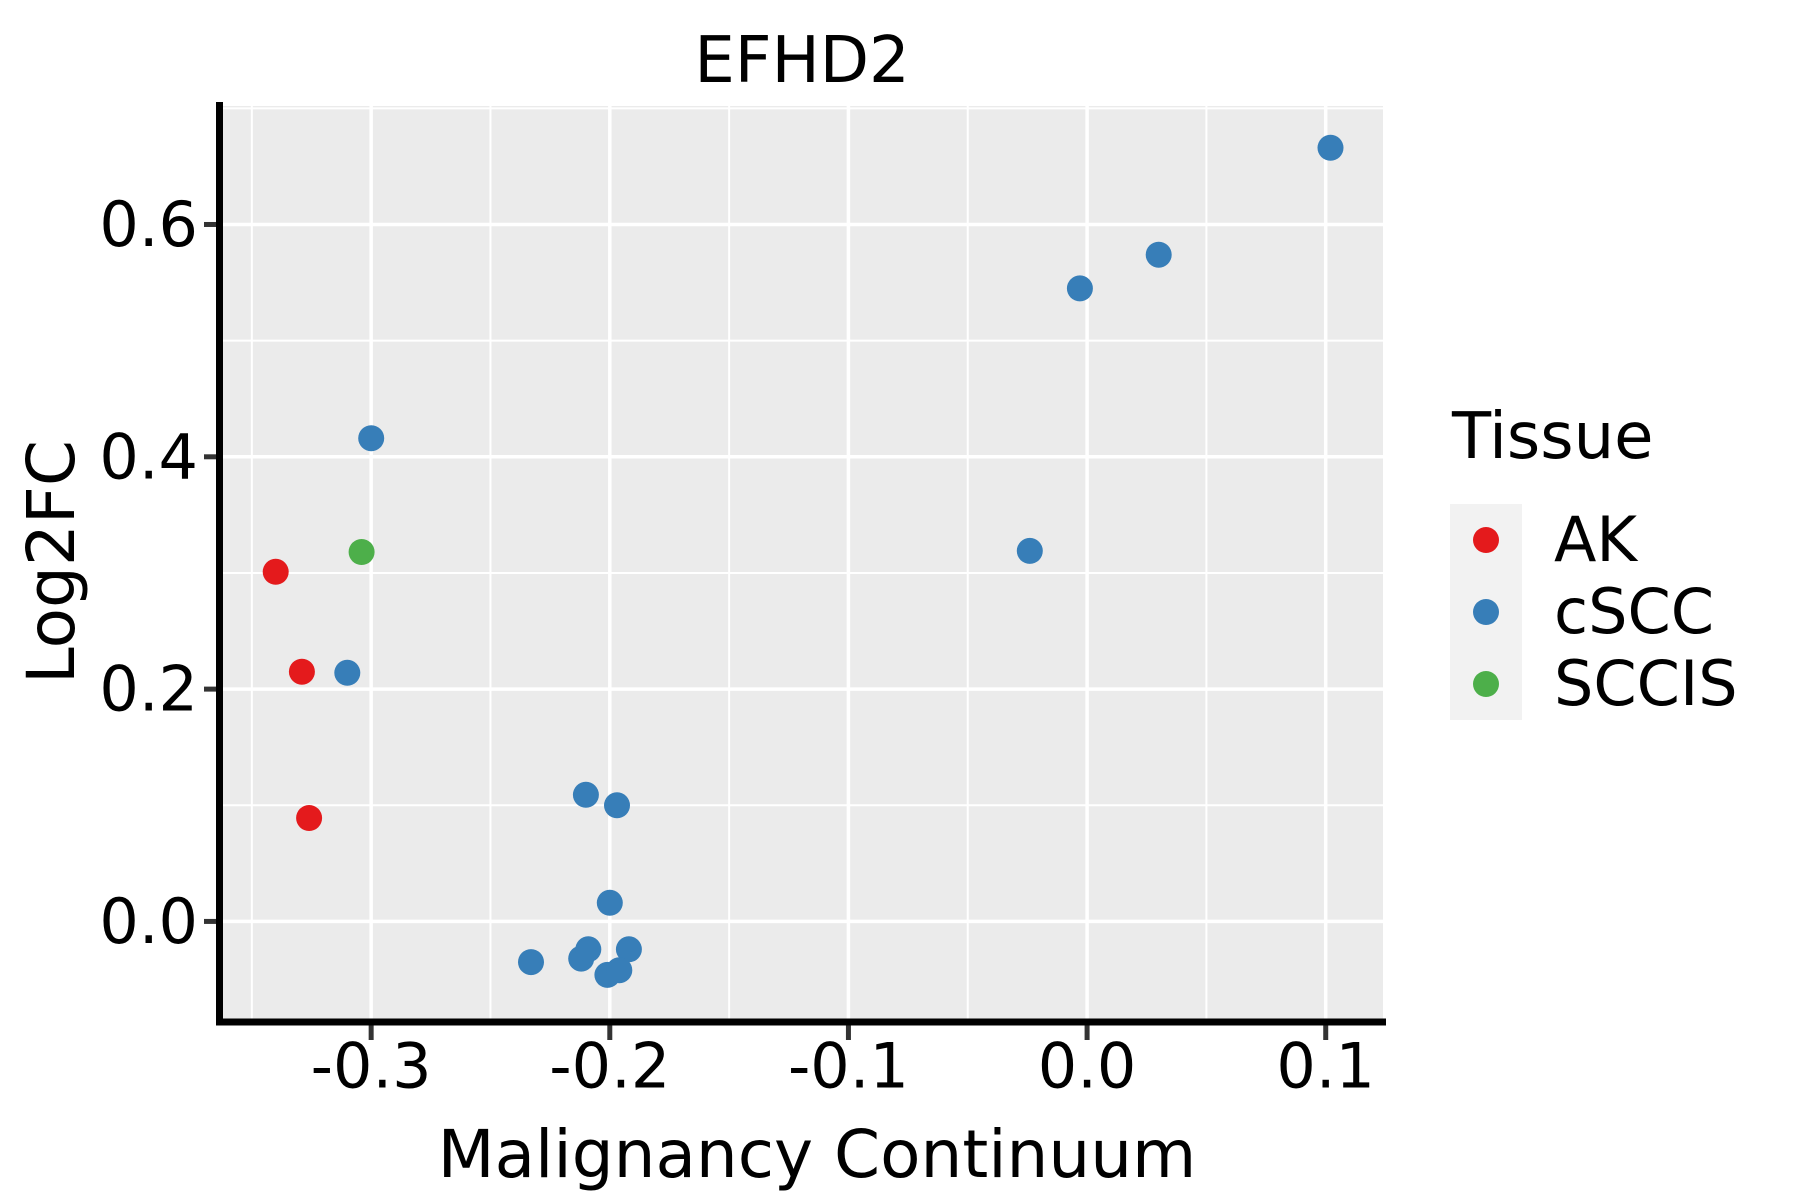 The width and height of the screenshot is (1800, 1200). Describe the element at coordinates (51, 562) in the screenshot. I see `y-axis-title: Log2FC` at that location.